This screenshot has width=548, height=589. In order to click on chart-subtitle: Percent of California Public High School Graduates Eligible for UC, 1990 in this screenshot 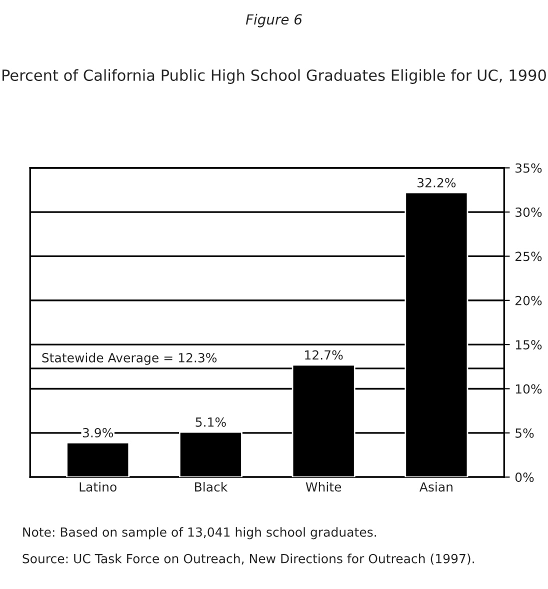, I will do `click(274, 76)`.